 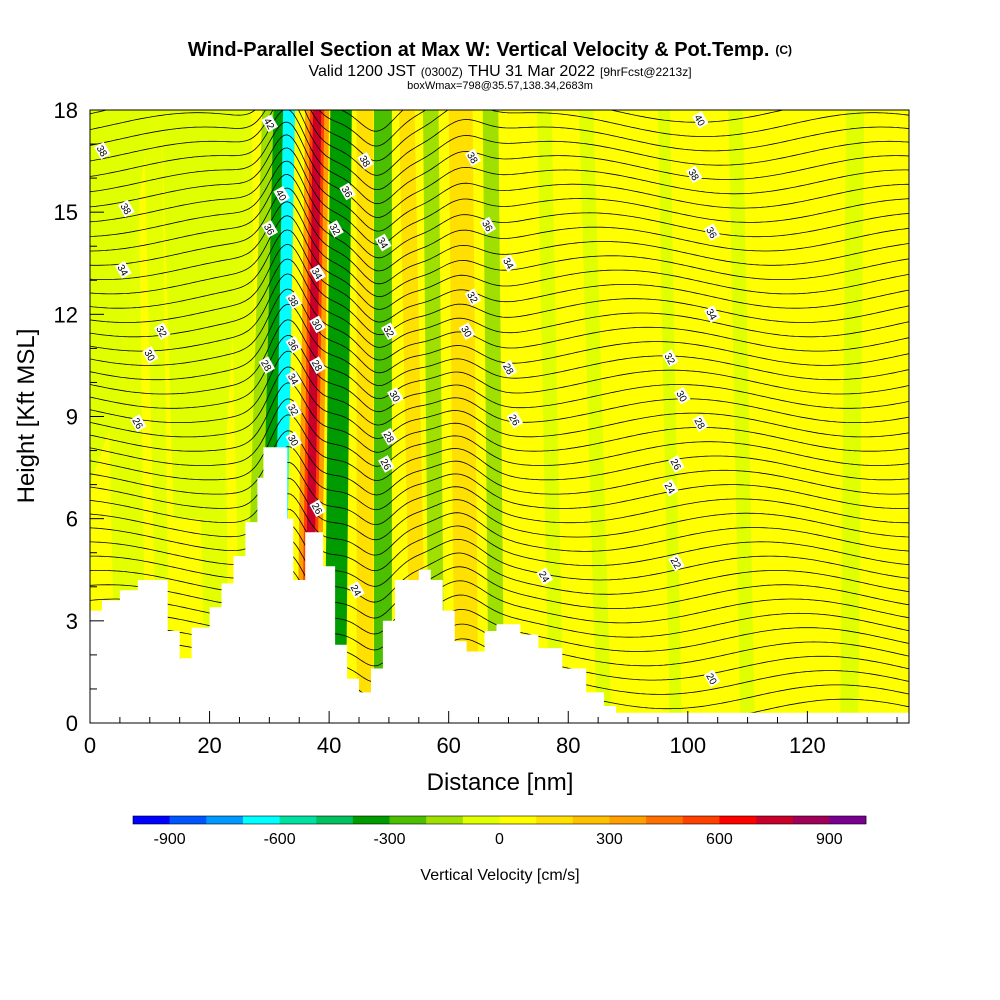 What do you see at coordinates (783, 50) in the screenshot?
I see `chart-title-mark: (C)` at bounding box center [783, 50].